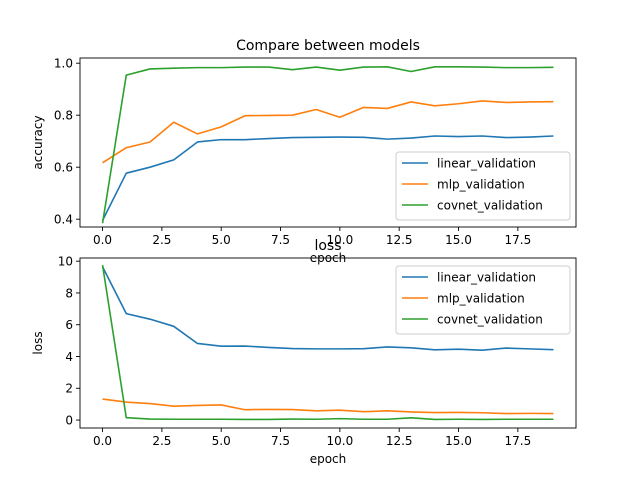  Describe the element at coordinates (69, 293) in the screenshot. I see `y-tick-label: 8` at that location.